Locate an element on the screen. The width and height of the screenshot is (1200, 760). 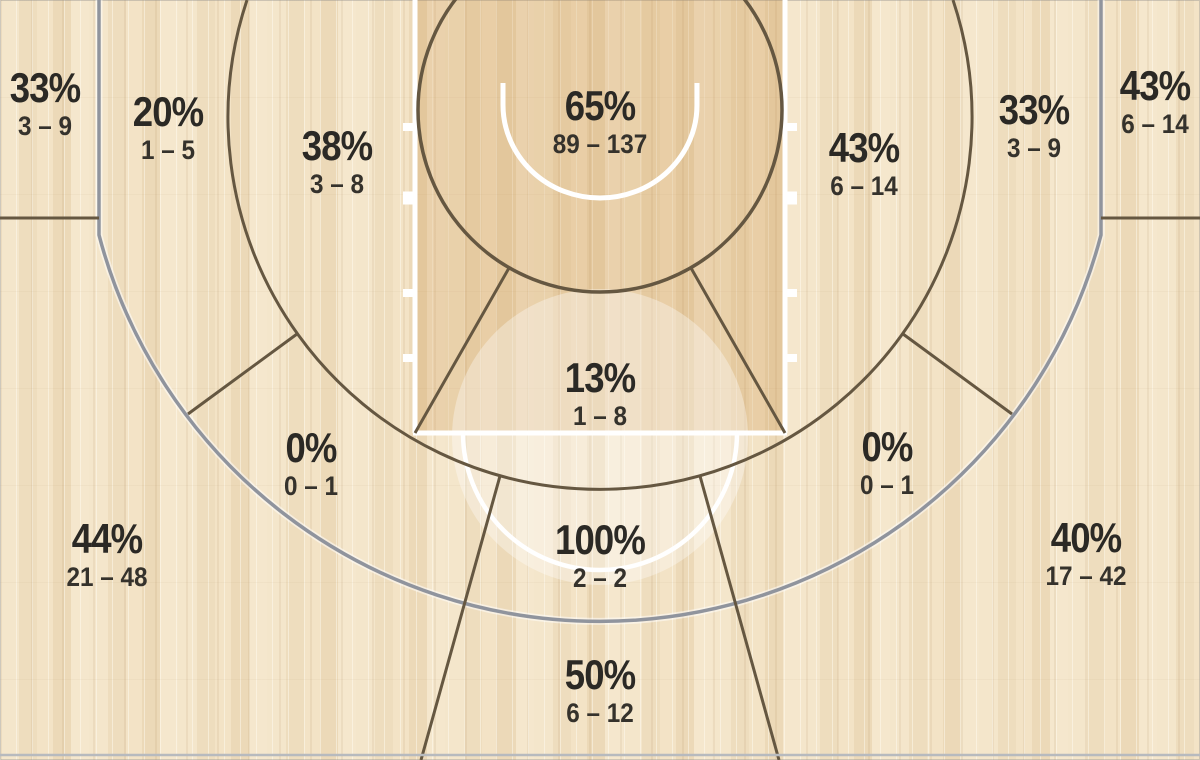
svg-text: 20% is located at coordinates (168, 112).